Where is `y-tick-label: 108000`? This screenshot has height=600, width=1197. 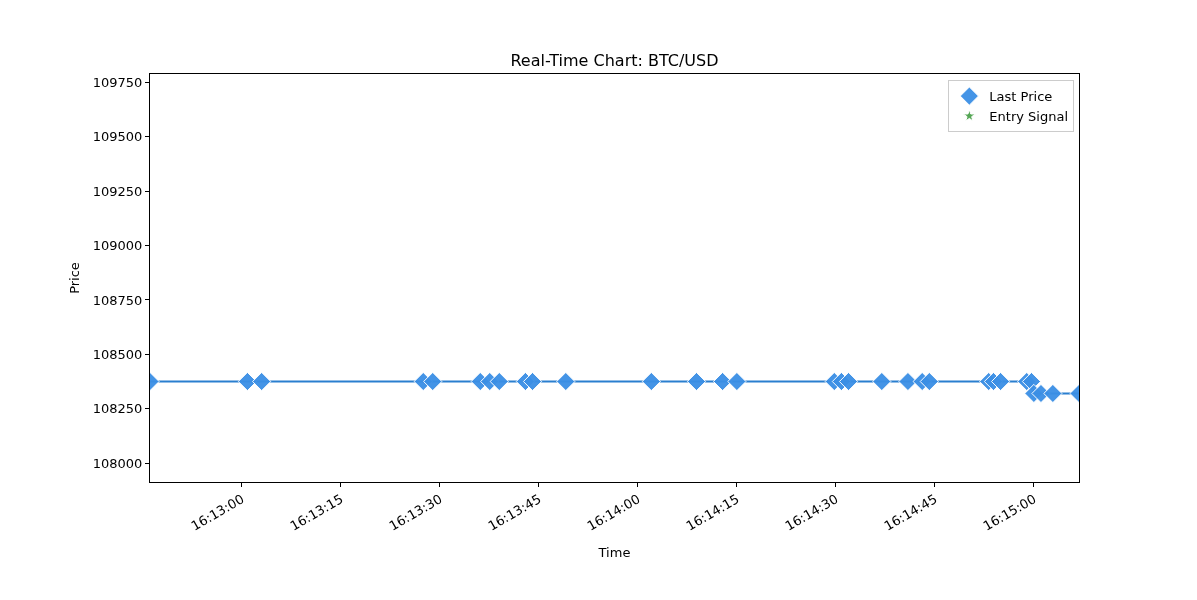
y-tick-label: 108000 is located at coordinates (117, 463).